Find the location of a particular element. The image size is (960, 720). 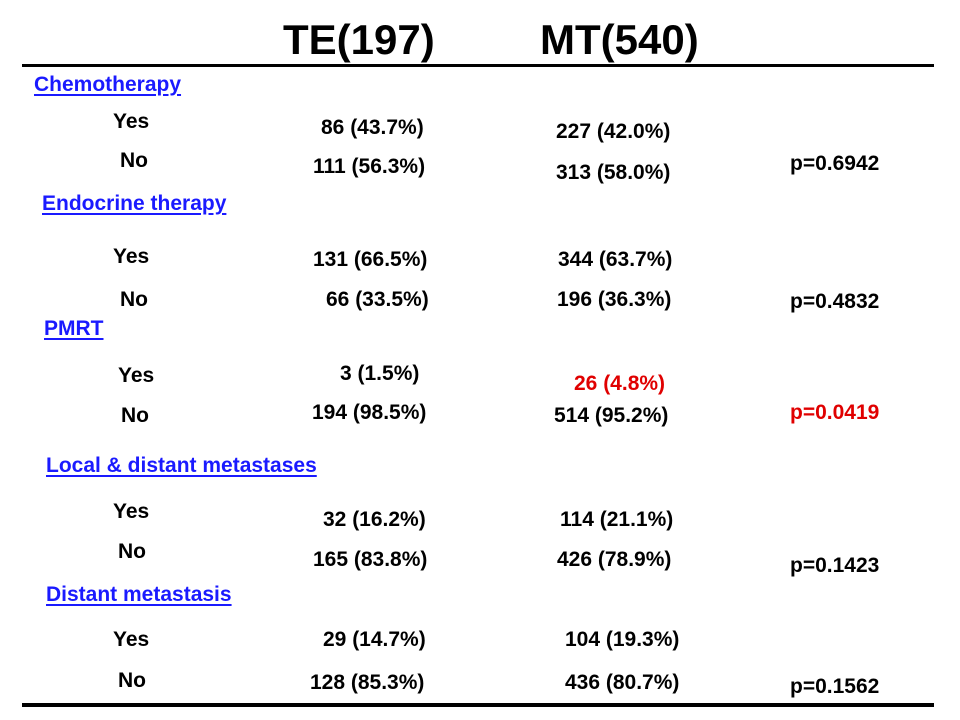

p-value: p=0.1562 is located at coordinates (835, 686).